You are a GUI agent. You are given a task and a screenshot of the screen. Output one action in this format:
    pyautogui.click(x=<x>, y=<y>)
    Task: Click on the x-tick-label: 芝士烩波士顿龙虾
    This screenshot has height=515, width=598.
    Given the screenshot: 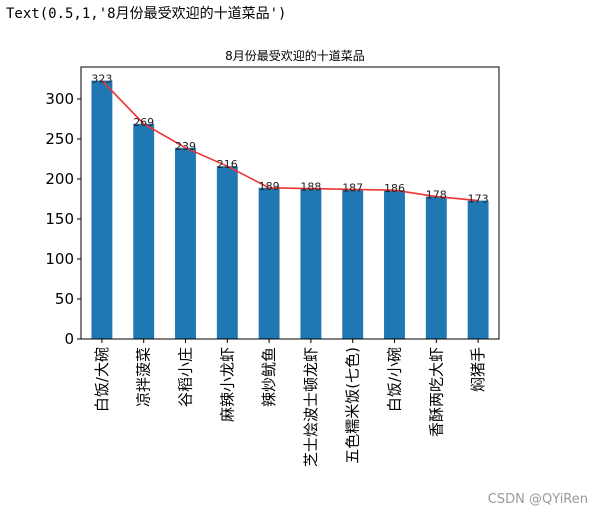 What is the action you would take?
    pyautogui.click(x=311, y=407)
    